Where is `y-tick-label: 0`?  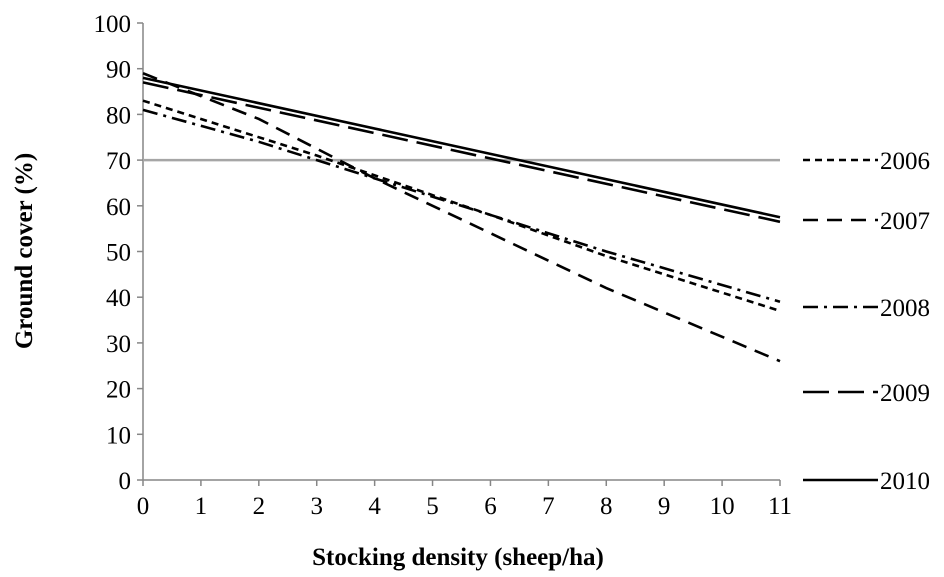 y-tick-label: 0 is located at coordinates (125, 481).